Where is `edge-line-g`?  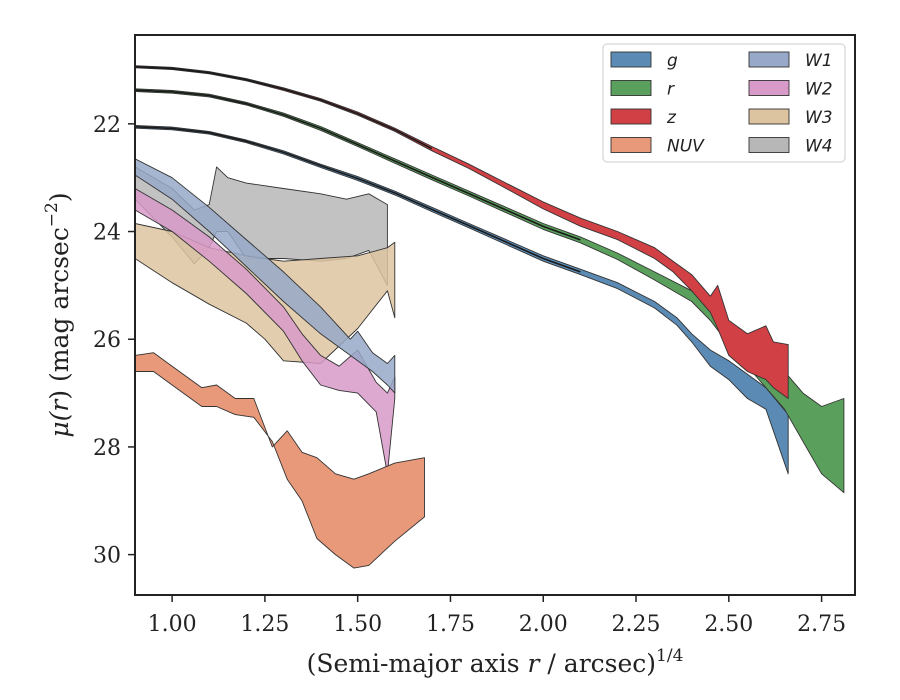
edge-line-g is located at coordinates (358, 199).